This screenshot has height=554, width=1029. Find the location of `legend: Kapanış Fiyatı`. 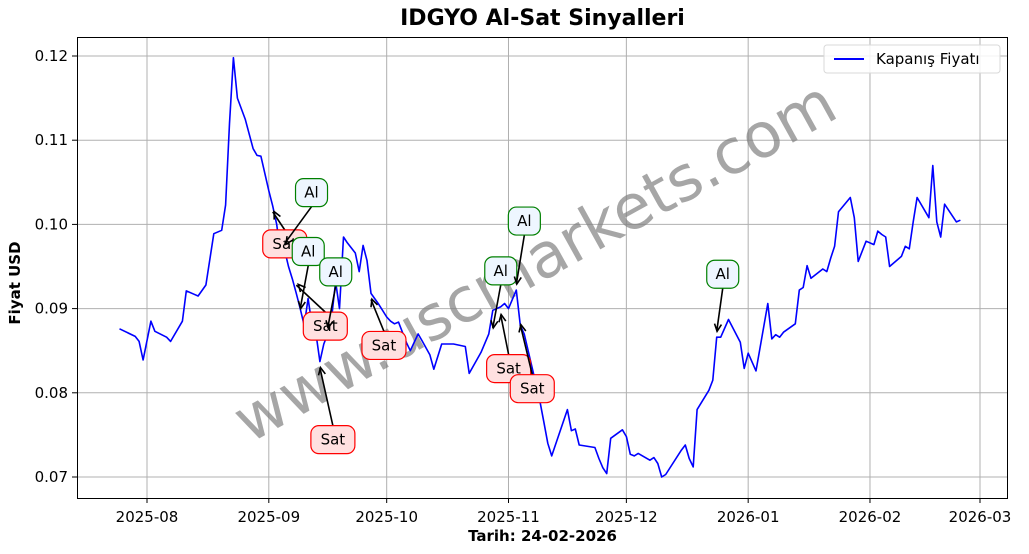

legend: Kapanış Fiyatı is located at coordinates (912, 59).